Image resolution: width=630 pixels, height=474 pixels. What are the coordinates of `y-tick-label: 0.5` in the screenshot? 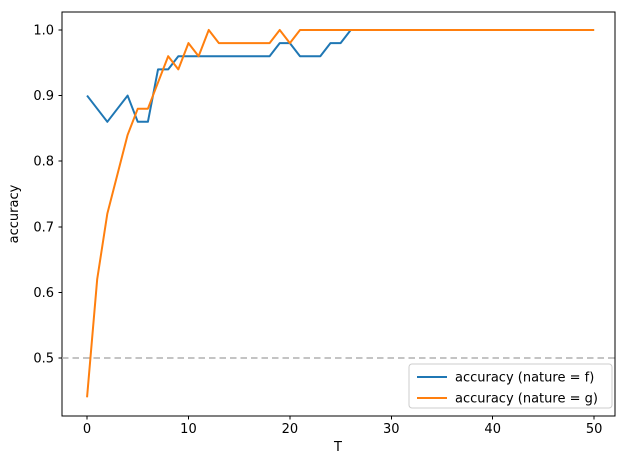 It's located at (43, 358).